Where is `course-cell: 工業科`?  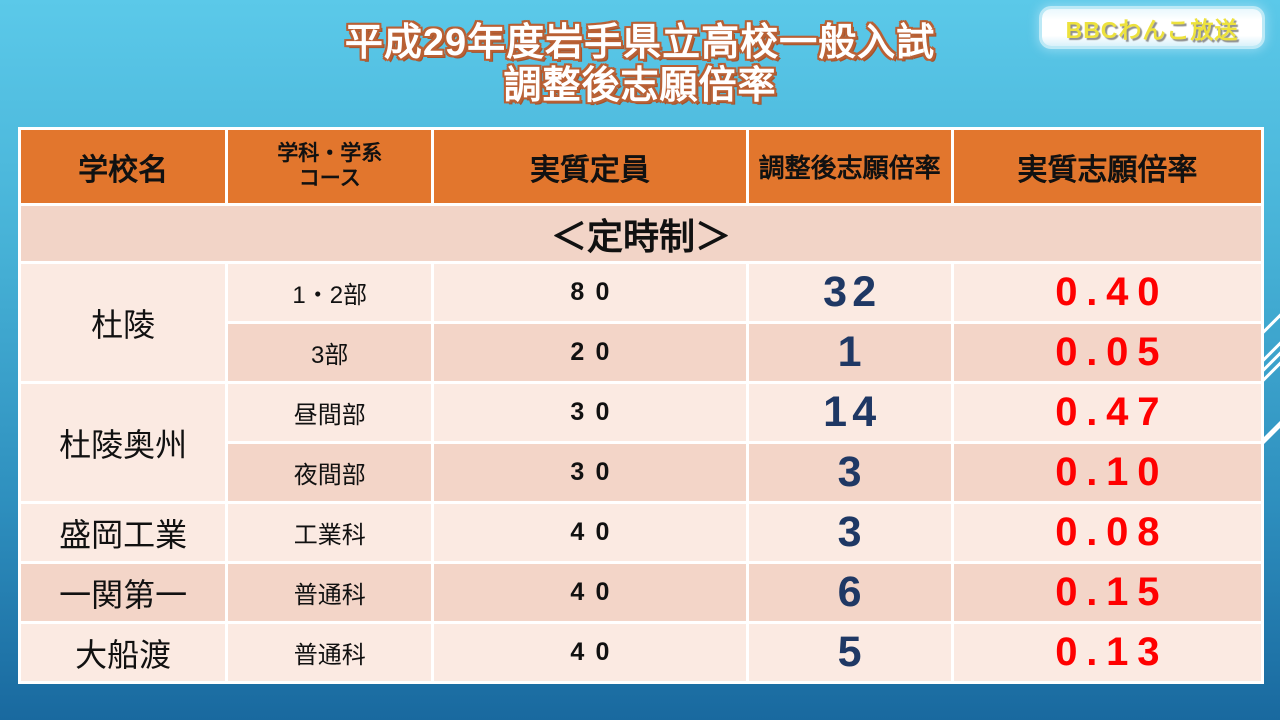
course-cell: 工業科 is located at coordinates (330, 532).